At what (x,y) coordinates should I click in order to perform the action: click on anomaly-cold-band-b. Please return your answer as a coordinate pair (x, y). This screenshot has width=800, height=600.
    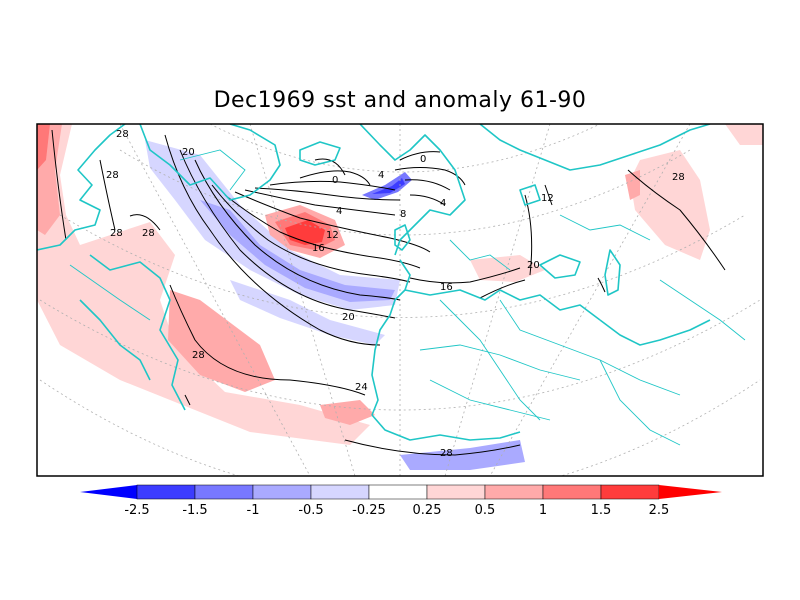
    Looking at the image, I should click on (297, 251).